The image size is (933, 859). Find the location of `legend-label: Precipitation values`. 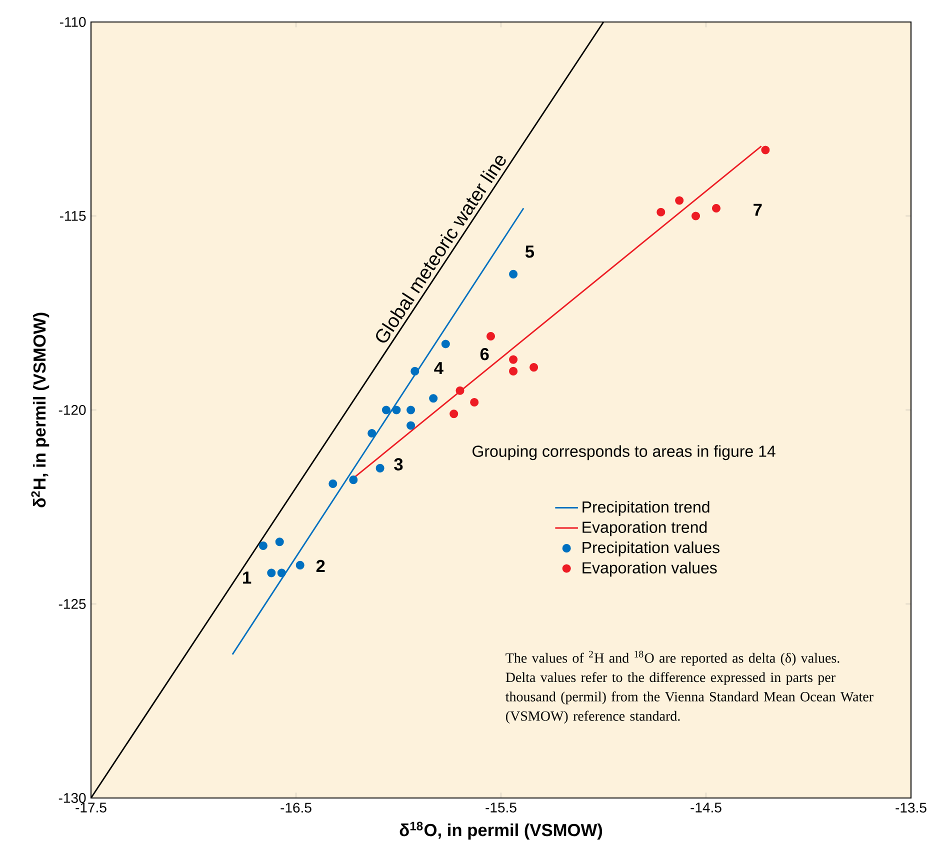

legend-label: Precipitation values is located at coordinates (651, 548).